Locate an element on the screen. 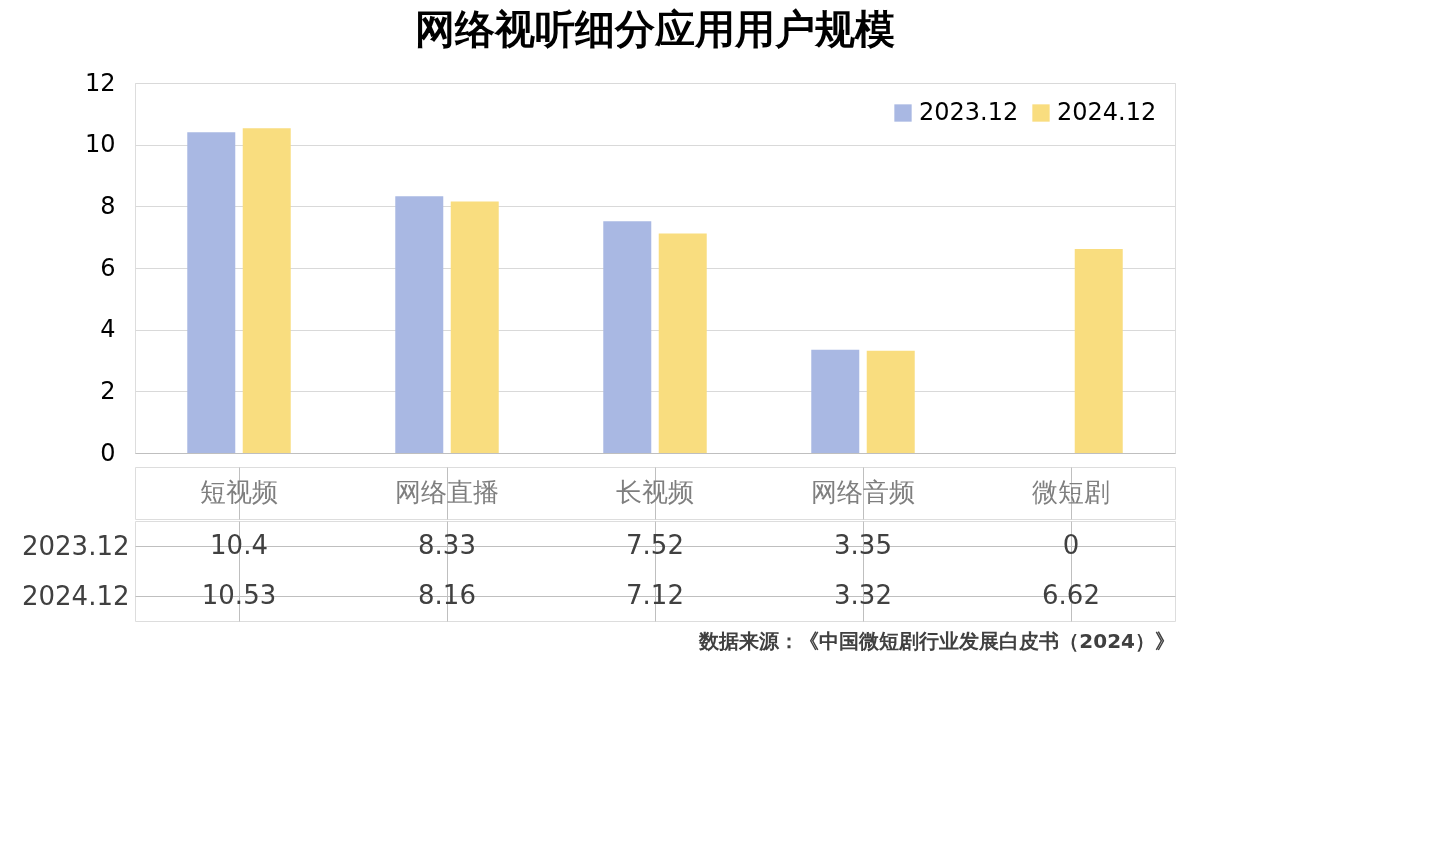 The width and height of the screenshot is (1442, 846). data-label: 10.4 is located at coordinates (239, 545).